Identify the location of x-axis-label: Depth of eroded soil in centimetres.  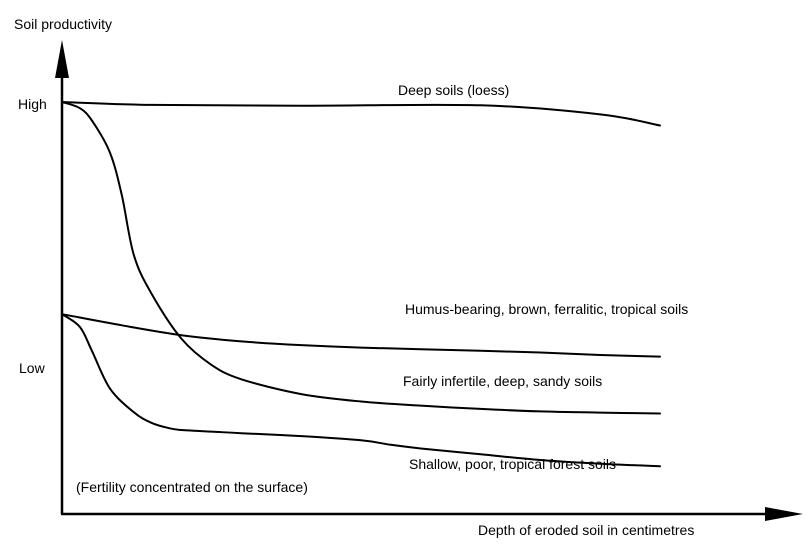
(586, 530).